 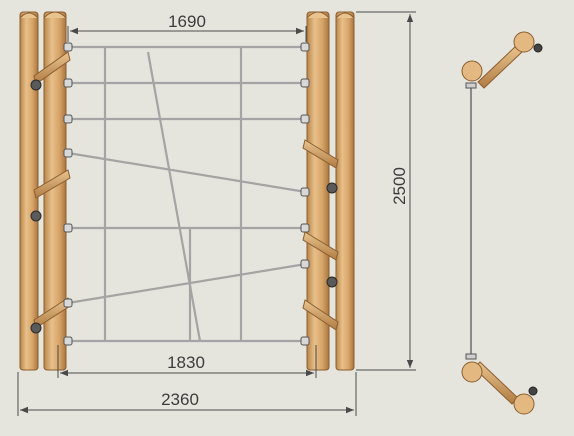 I want to click on dimension-inner, so click(x=187, y=361).